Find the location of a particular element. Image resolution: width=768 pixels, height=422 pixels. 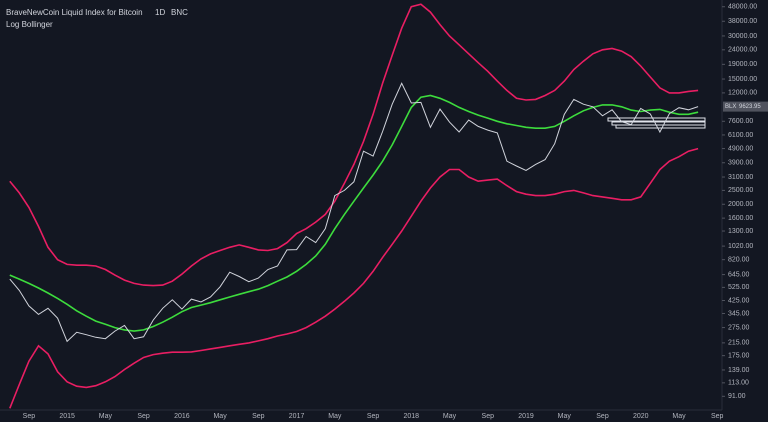

x-tick-label: 2017 is located at coordinates (297, 416).